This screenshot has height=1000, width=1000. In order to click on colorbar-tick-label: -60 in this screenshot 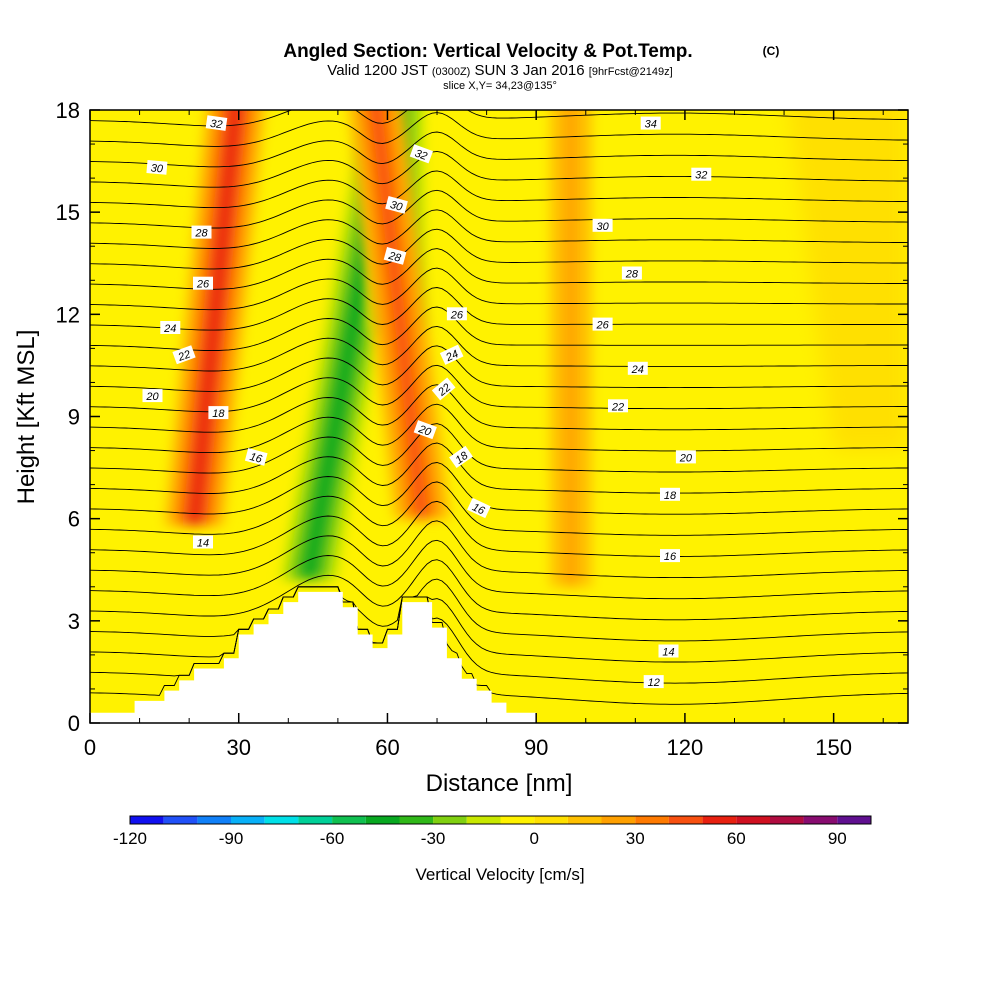, I will do `click(332, 838)`.